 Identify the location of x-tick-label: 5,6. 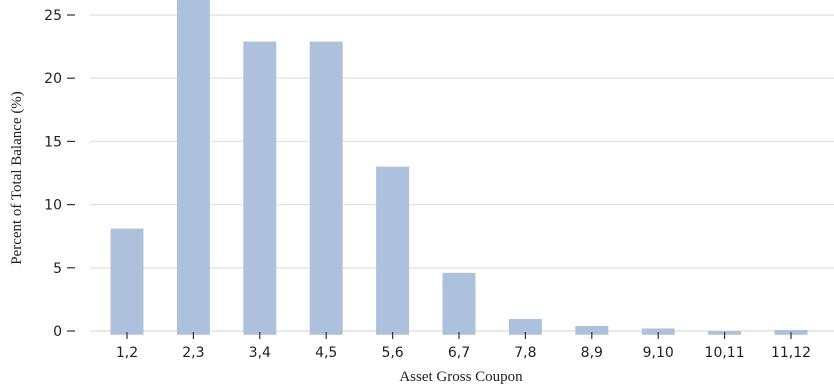
(392, 353).